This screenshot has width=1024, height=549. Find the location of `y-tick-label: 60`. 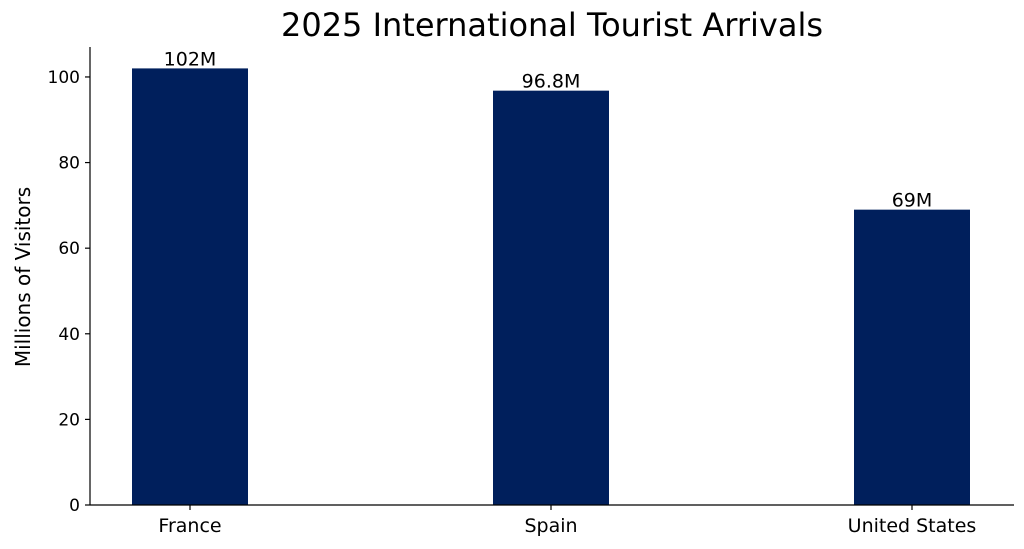

y-tick-label: 60 is located at coordinates (69, 249).